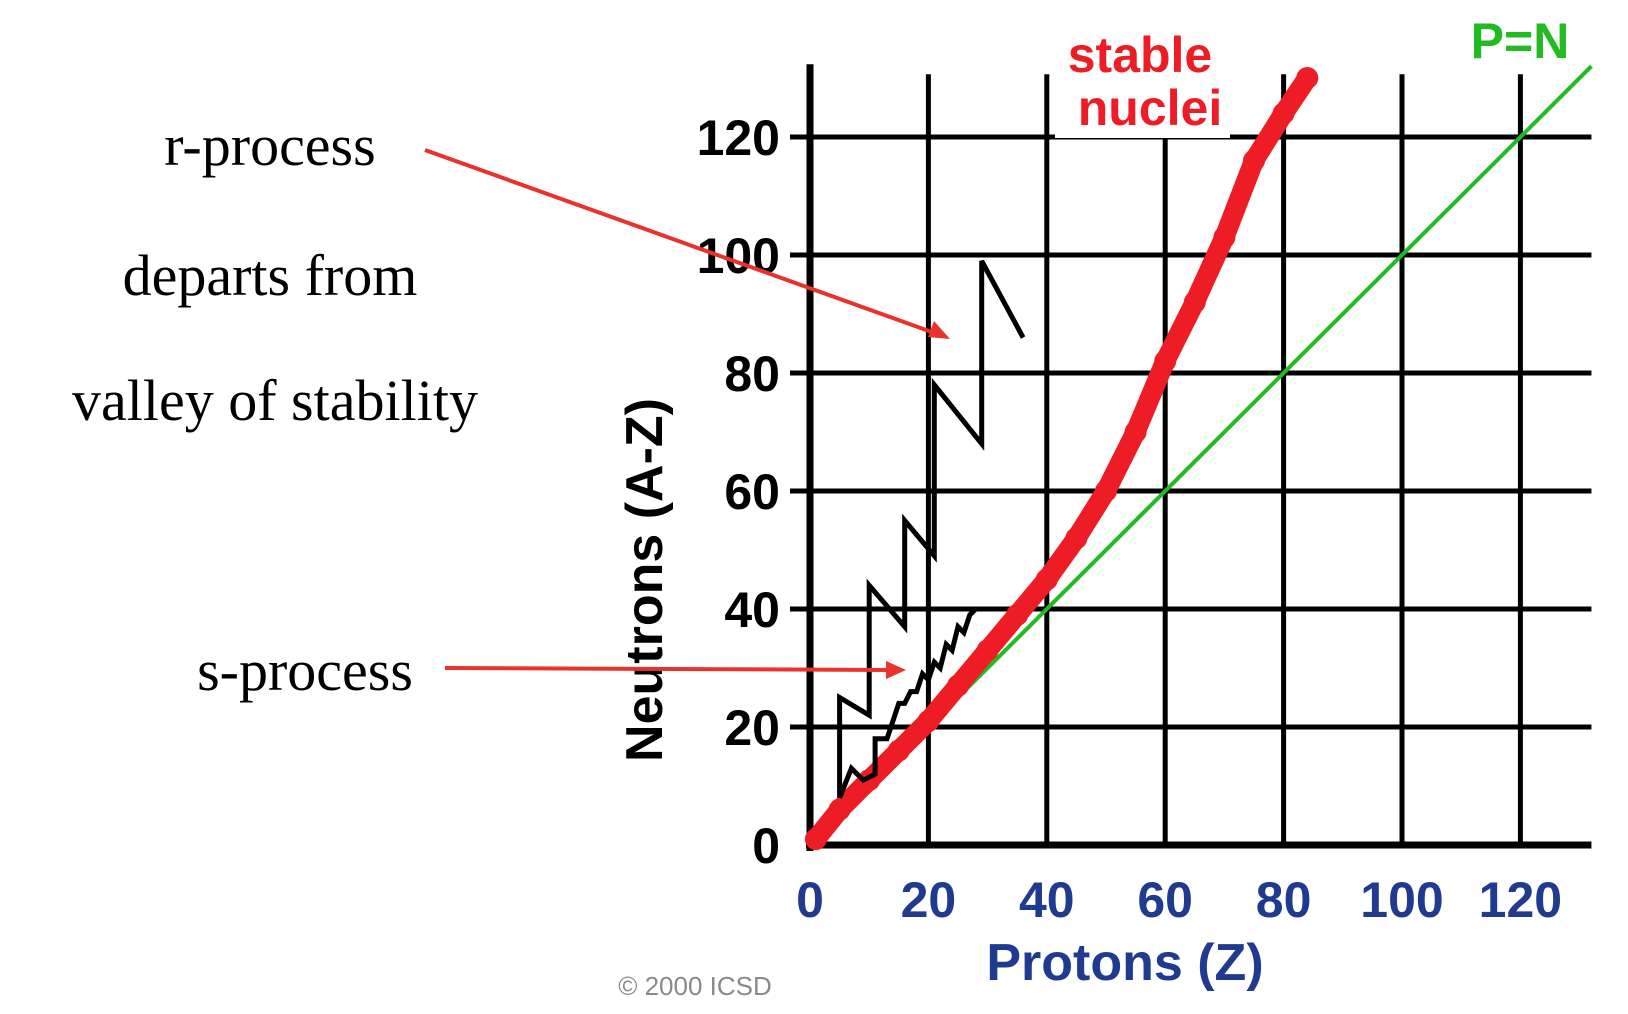 The width and height of the screenshot is (1628, 1014). I want to click on x-axis-label: Protons (Z), so click(1124, 963).